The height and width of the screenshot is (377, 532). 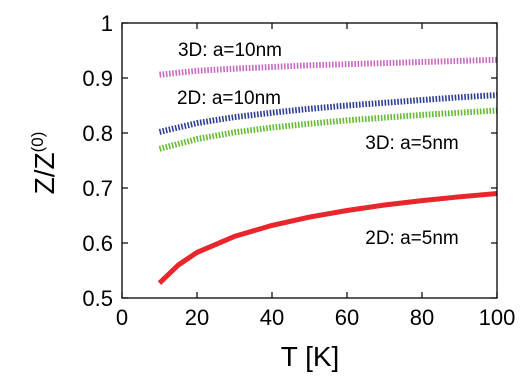 What do you see at coordinates (97, 133) in the screenshot?
I see `y-tick-label: 0.8` at bounding box center [97, 133].